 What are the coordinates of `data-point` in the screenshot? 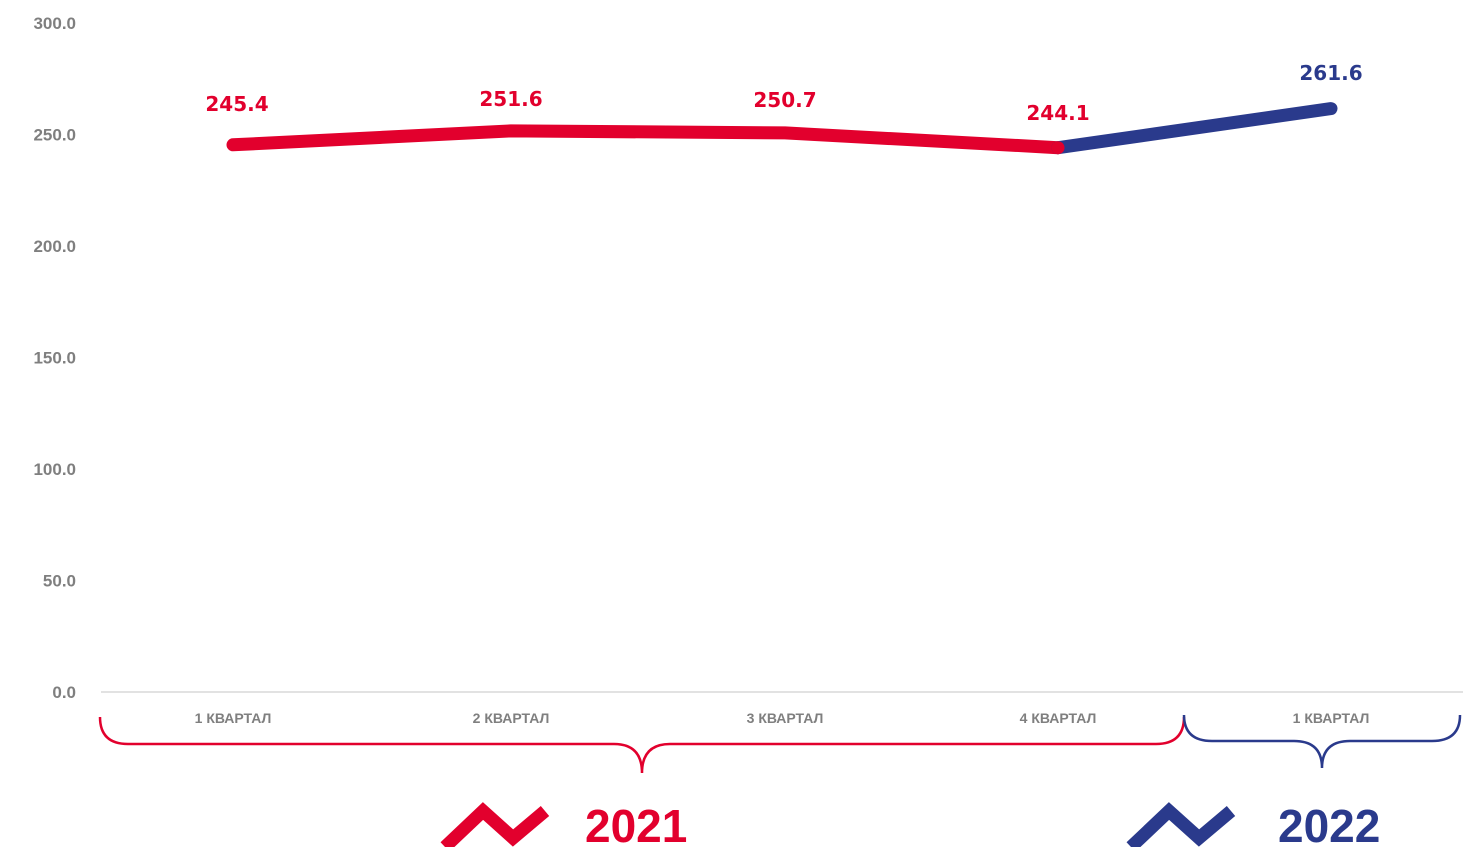 It's located at (1058, 148).